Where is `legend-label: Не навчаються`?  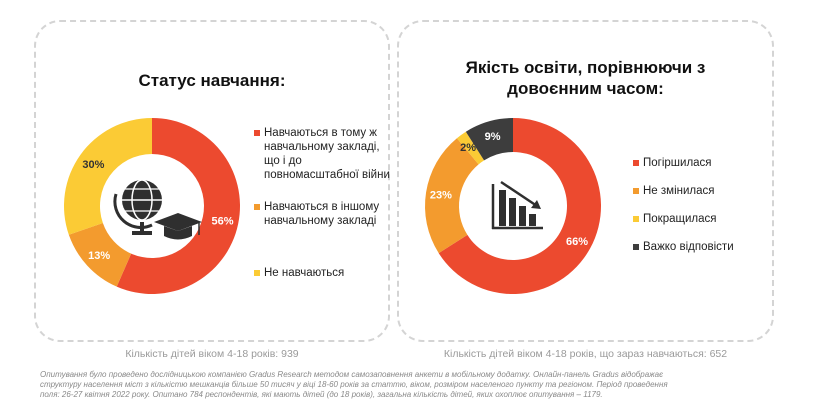
legend-label: Не навчаються is located at coordinates (304, 273).